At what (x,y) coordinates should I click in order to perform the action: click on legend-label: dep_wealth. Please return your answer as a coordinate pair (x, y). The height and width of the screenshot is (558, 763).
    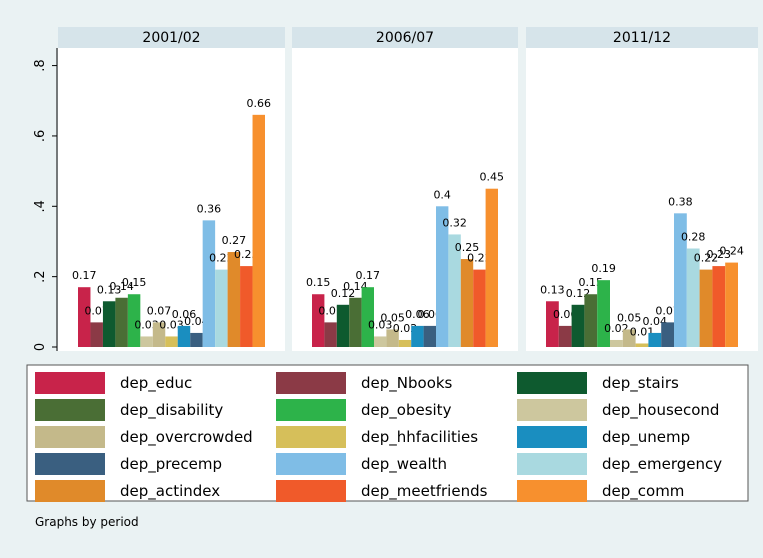
    Looking at the image, I should click on (404, 464).